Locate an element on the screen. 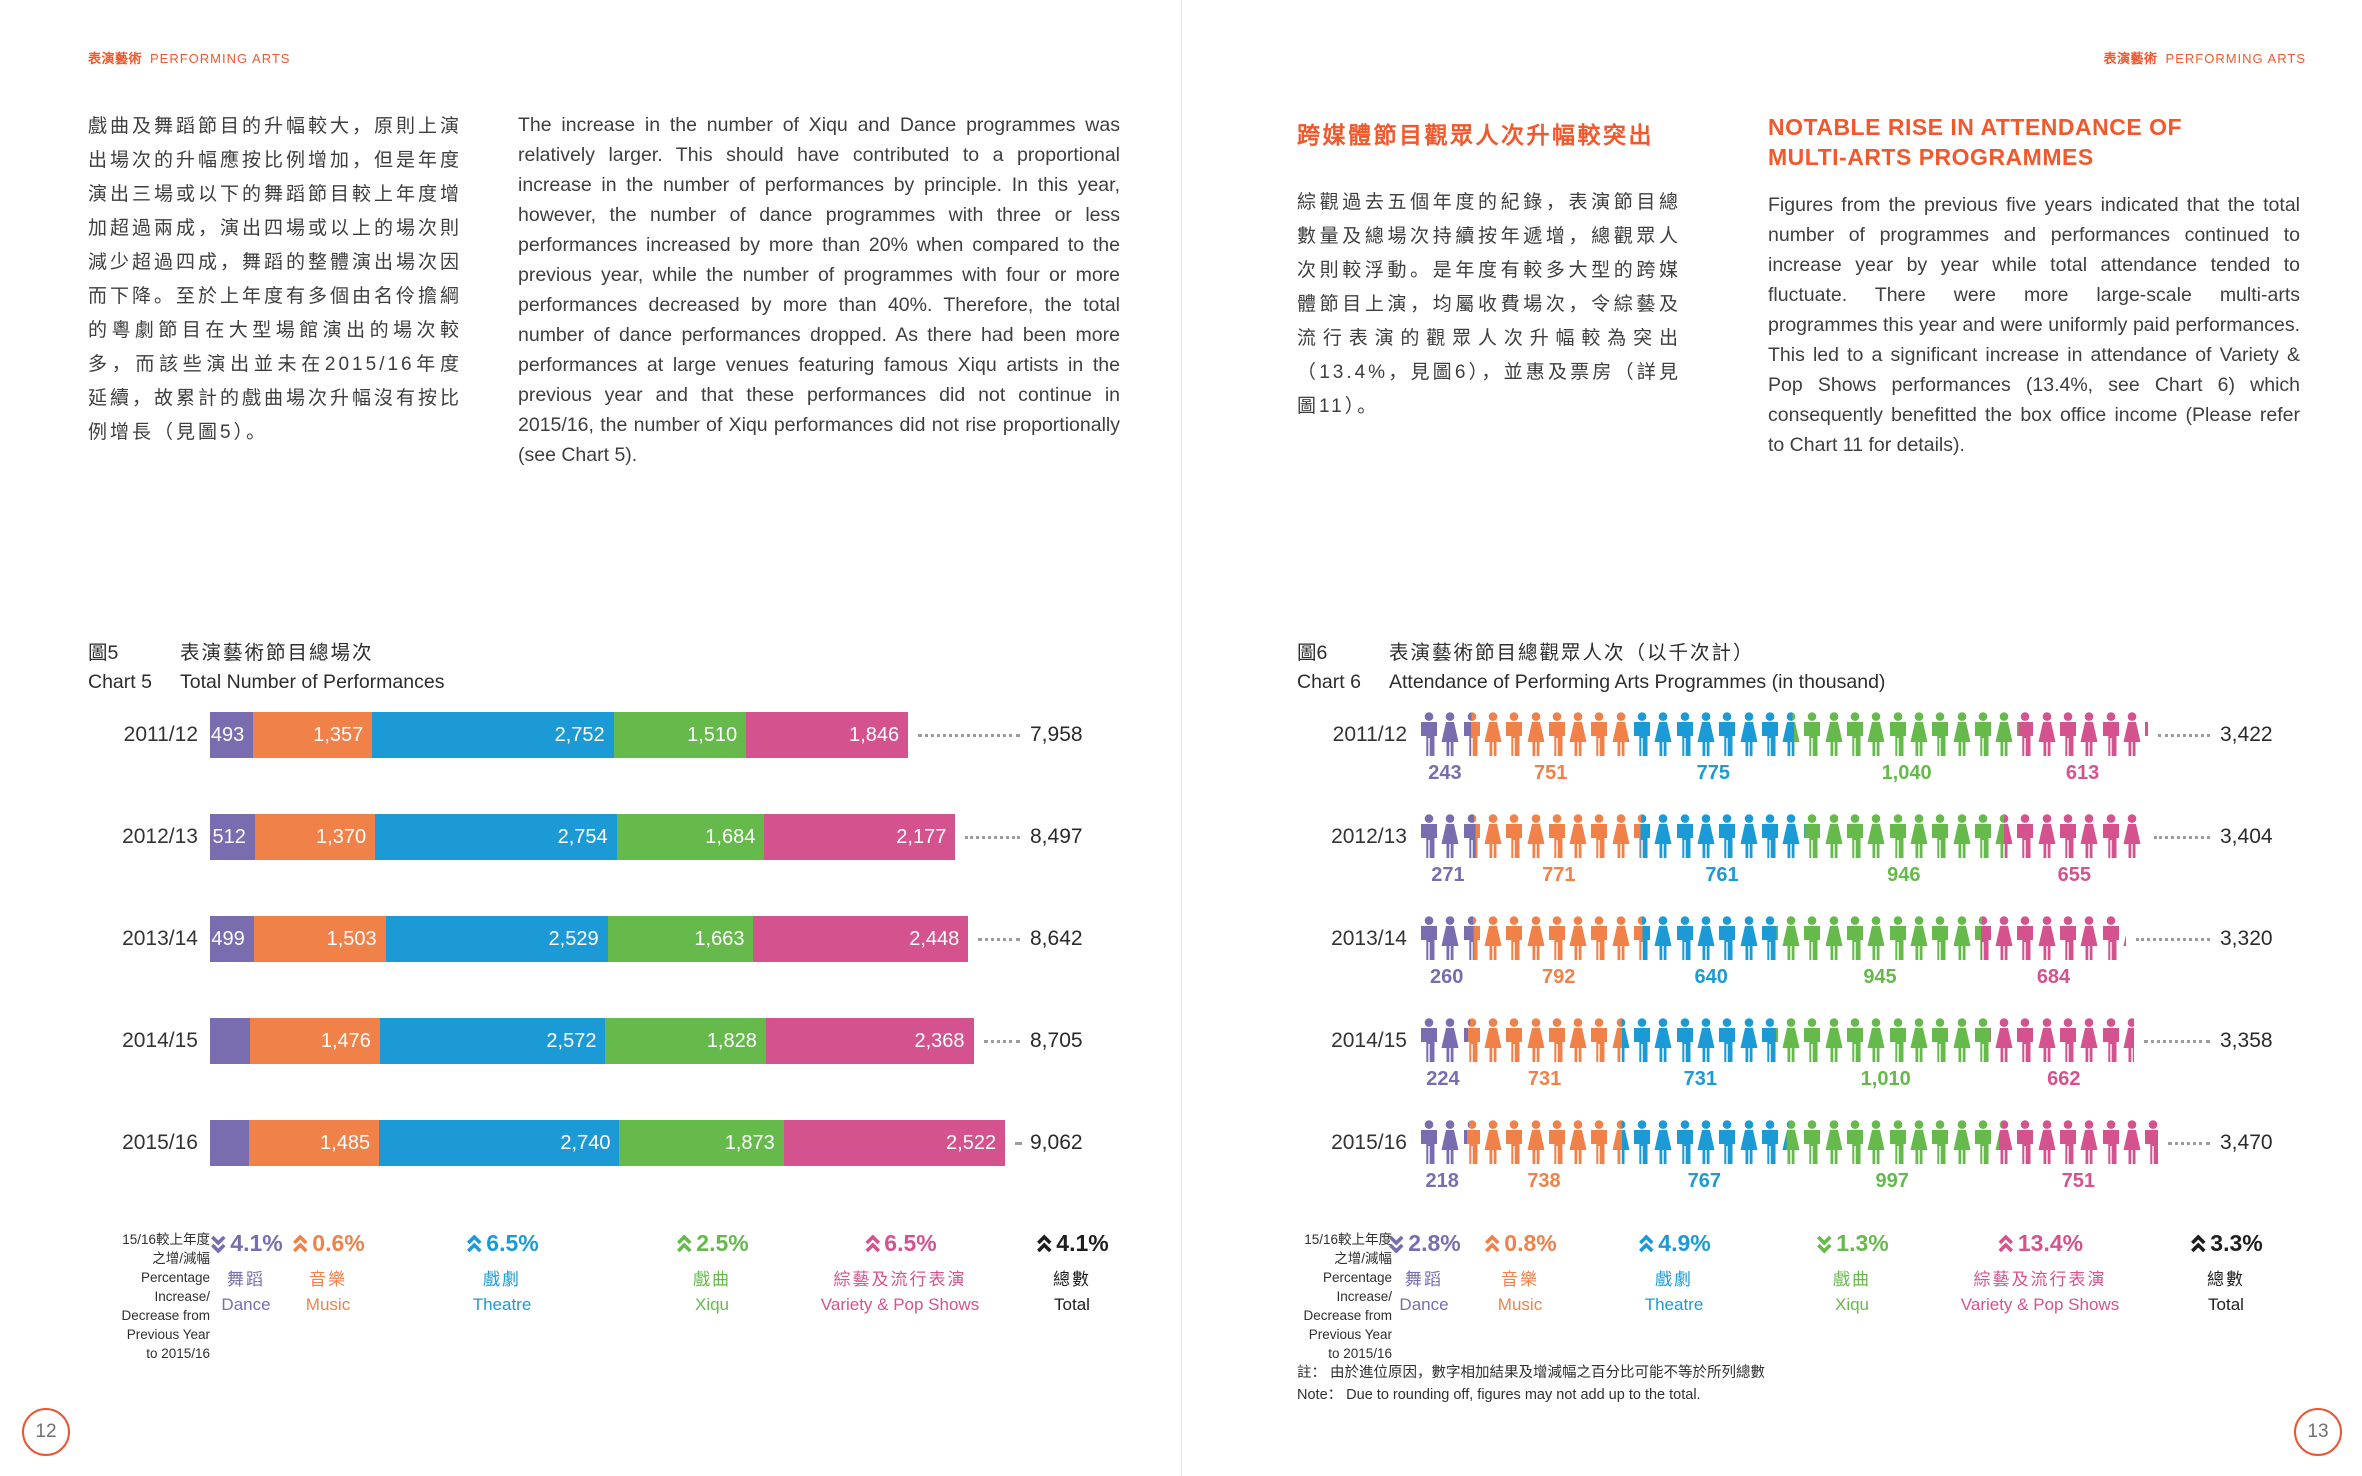  segment-value: 271 is located at coordinates (1448, 875).